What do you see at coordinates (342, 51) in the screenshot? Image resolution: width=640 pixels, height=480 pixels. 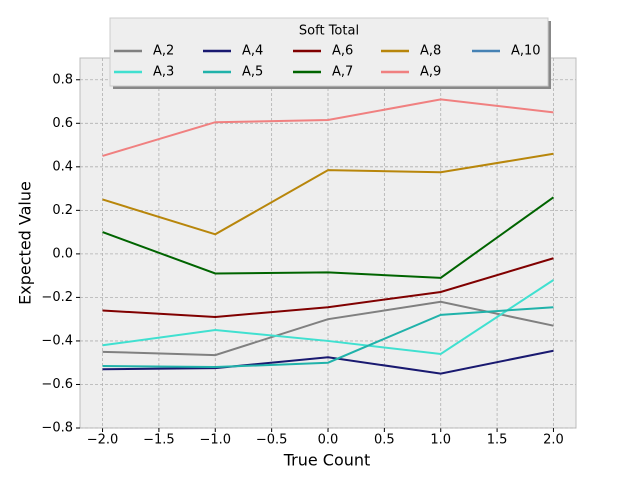 I see `legend-label: A,6` at bounding box center [342, 51].